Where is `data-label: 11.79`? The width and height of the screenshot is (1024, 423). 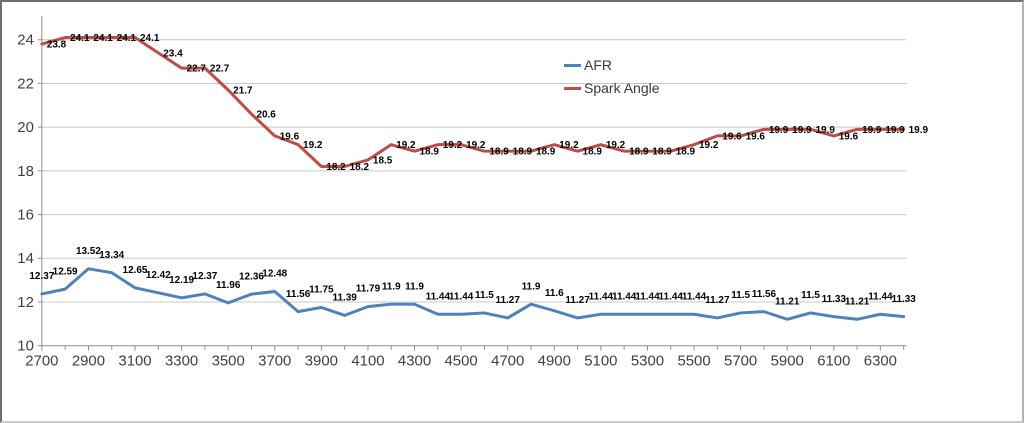
data-label: 11.79 is located at coordinates (368, 289).